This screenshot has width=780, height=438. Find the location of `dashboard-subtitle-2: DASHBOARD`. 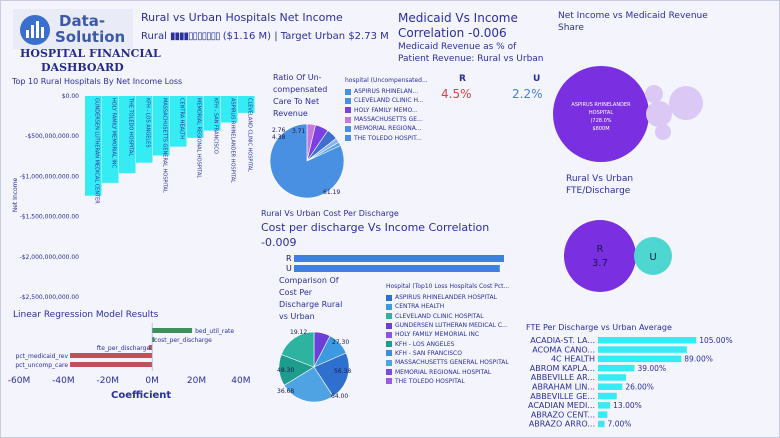

dashboard-subtitle-2: DASHBOARD is located at coordinates (82, 67).